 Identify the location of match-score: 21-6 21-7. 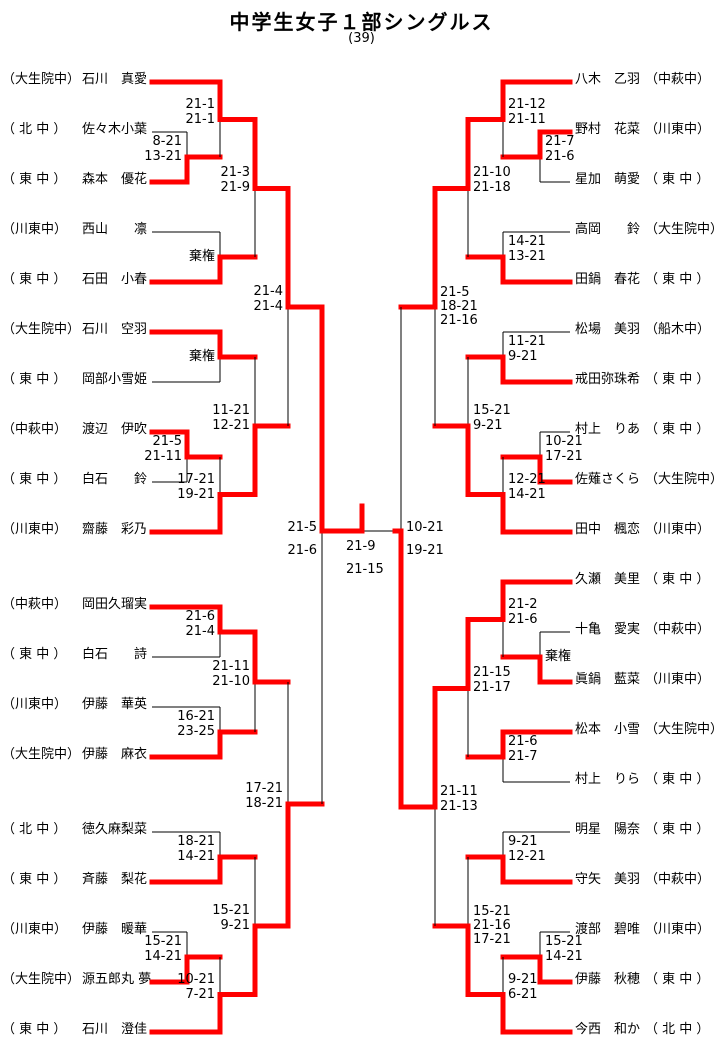
(523, 749).